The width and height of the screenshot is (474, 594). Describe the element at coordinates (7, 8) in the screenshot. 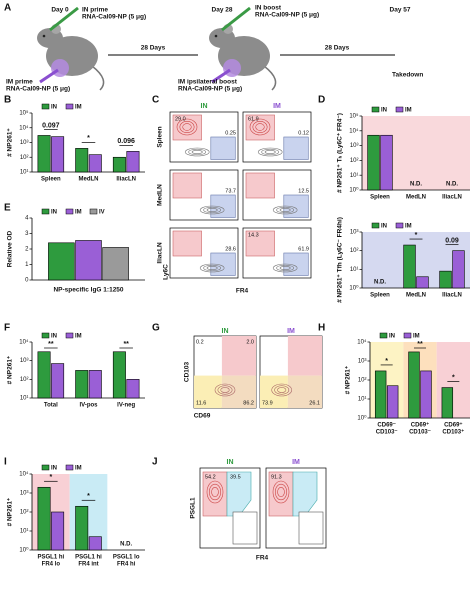

I see `panel-letter: A` at that location.